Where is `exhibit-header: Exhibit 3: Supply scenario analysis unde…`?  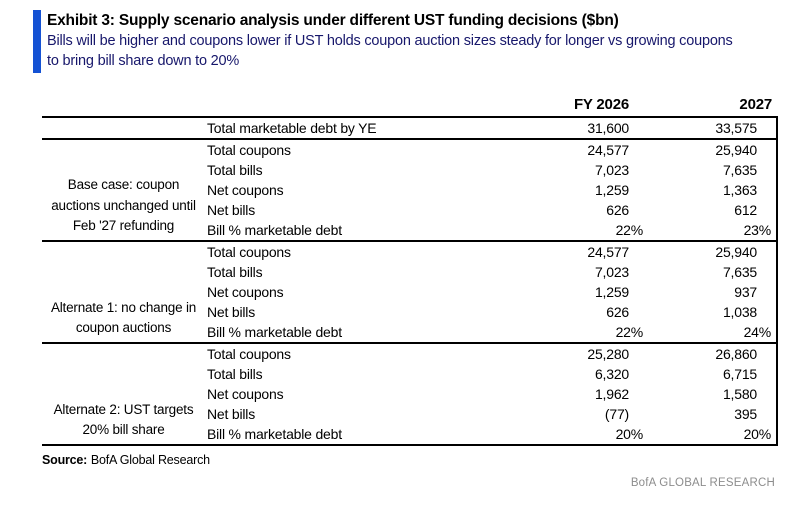
exhibit-header: Exhibit 3: Supply scenario analysis unde… is located at coordinates (405, 41).